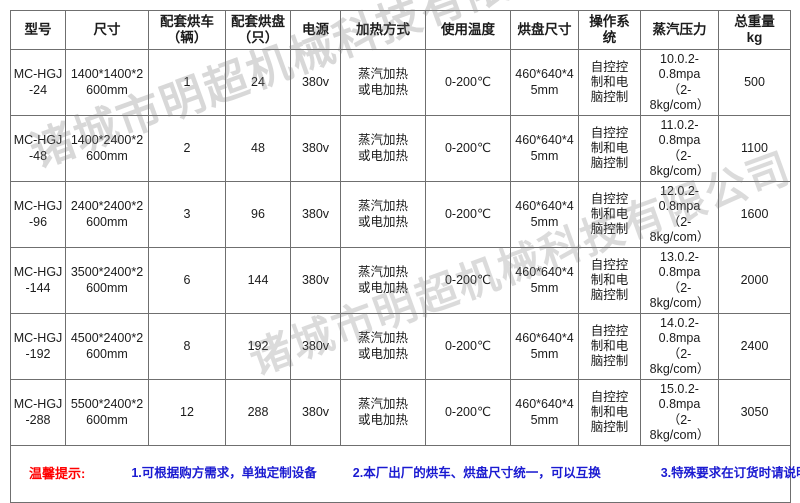 This screenshot has width=800, height=503. Describe the element at coordinates (258, 82) in the screenshot. I see `cell-trays: 24` at that location.